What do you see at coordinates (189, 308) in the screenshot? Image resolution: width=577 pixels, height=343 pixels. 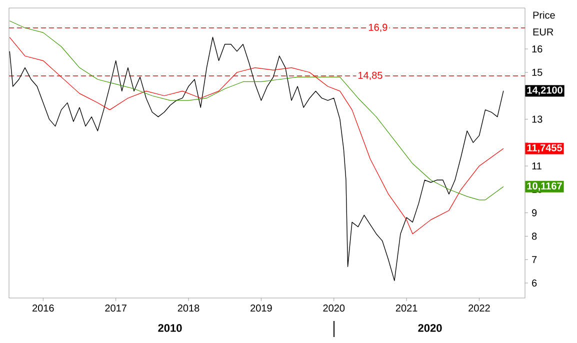 I see `x-tick-label: 2018` at bounding box center [189, 308].